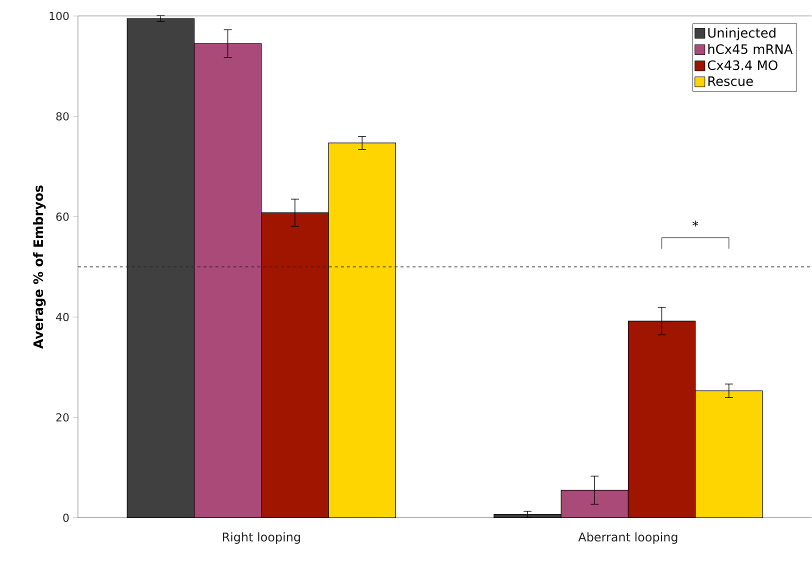 The height and width of the screenshot is (565, 812). I want to click on y-tick-label: 20, so click(62, 417).